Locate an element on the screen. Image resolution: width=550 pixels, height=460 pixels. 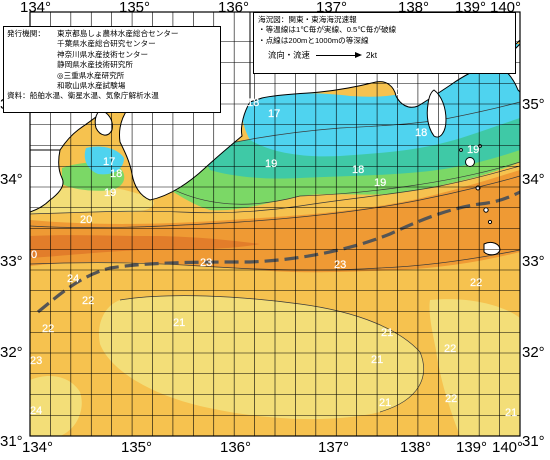
longitude-label: 140° is located at coordinates (507, 447).